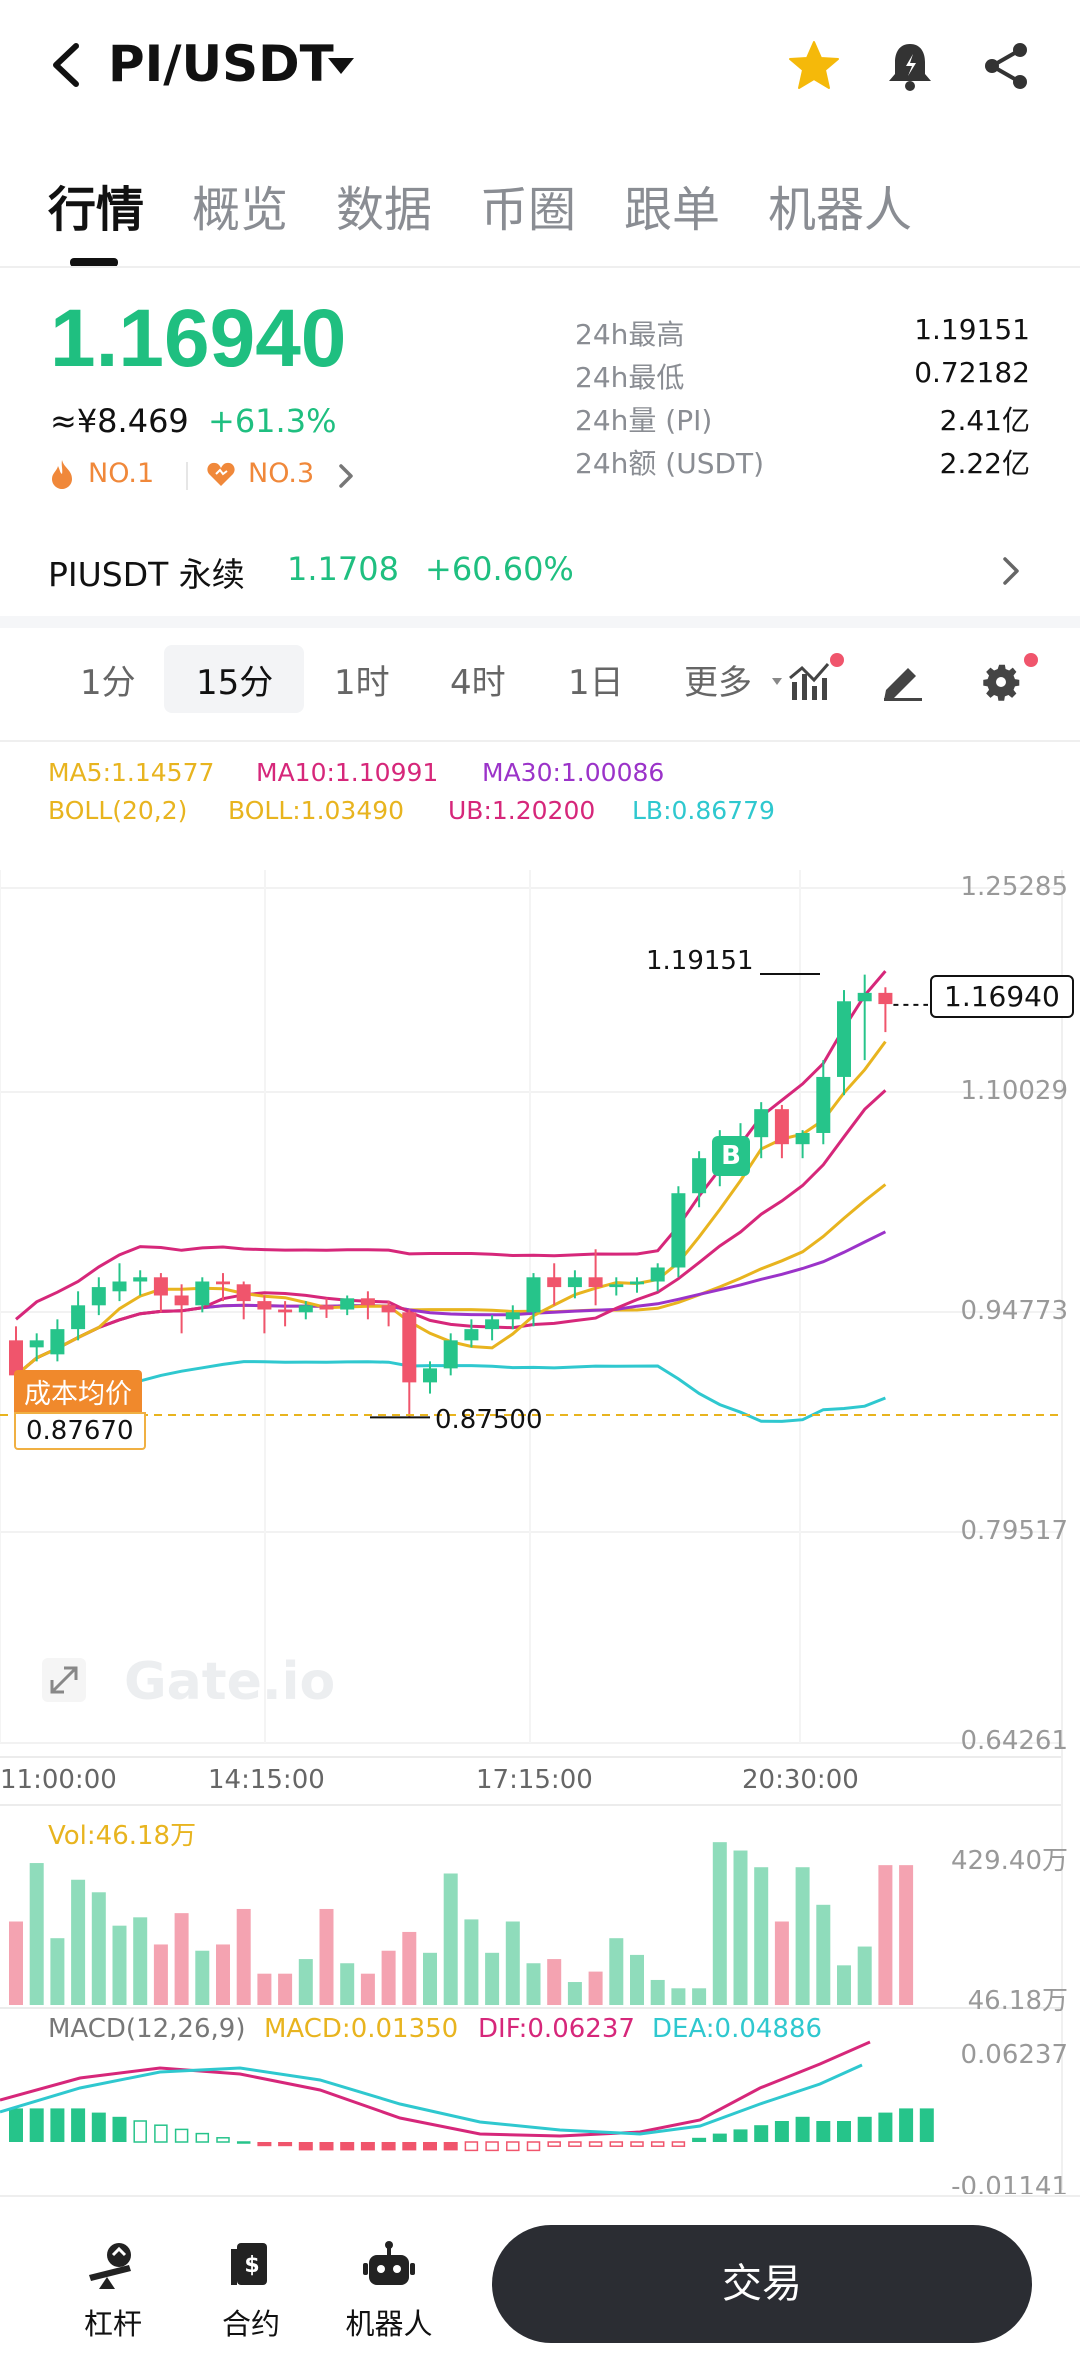  I want to click on macd-value: MACD:0.01350, so click(361, 2029).